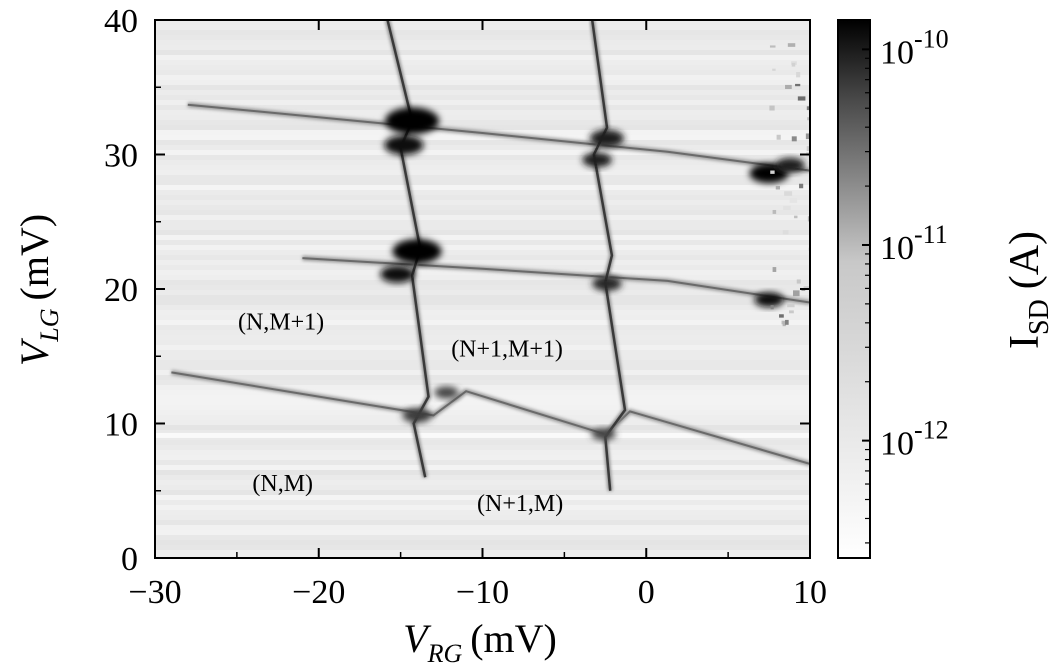 This screenshot has width=1051, height=671. I want to click on region-label: (N+1,M), so click(520, 504).